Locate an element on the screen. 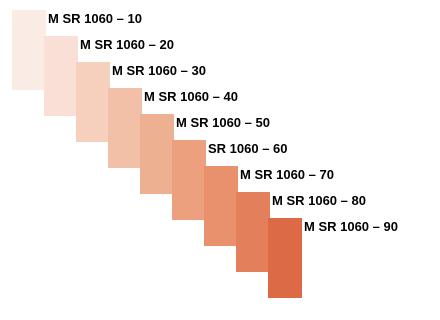  swatch-label: M SR 1060 – 20 is located at coordinates (127, 44).